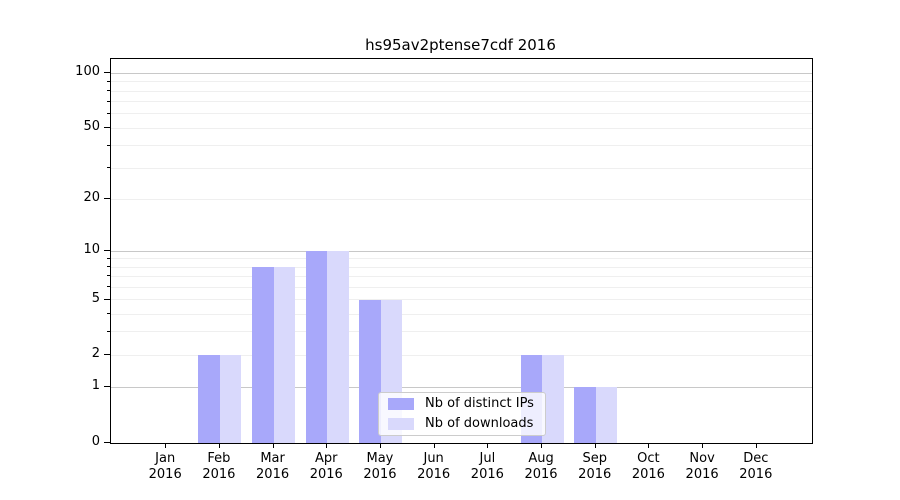 The height and width of the screenshot is (500, 900). I want to click on legend: Nb of distinct IPs Nb of downloads, so click(462, 414).